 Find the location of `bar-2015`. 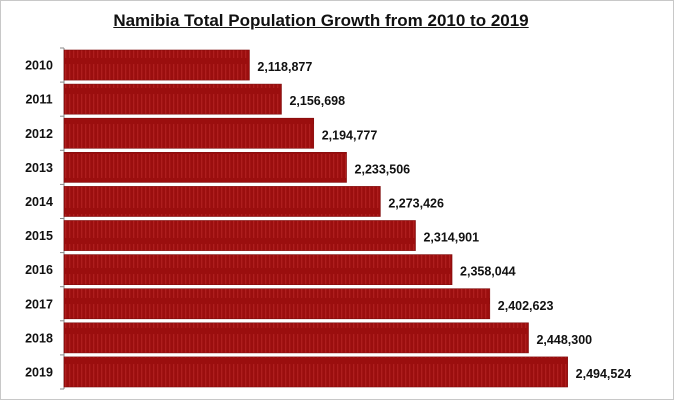

bar-2015 is located at coordinates (239, 235).